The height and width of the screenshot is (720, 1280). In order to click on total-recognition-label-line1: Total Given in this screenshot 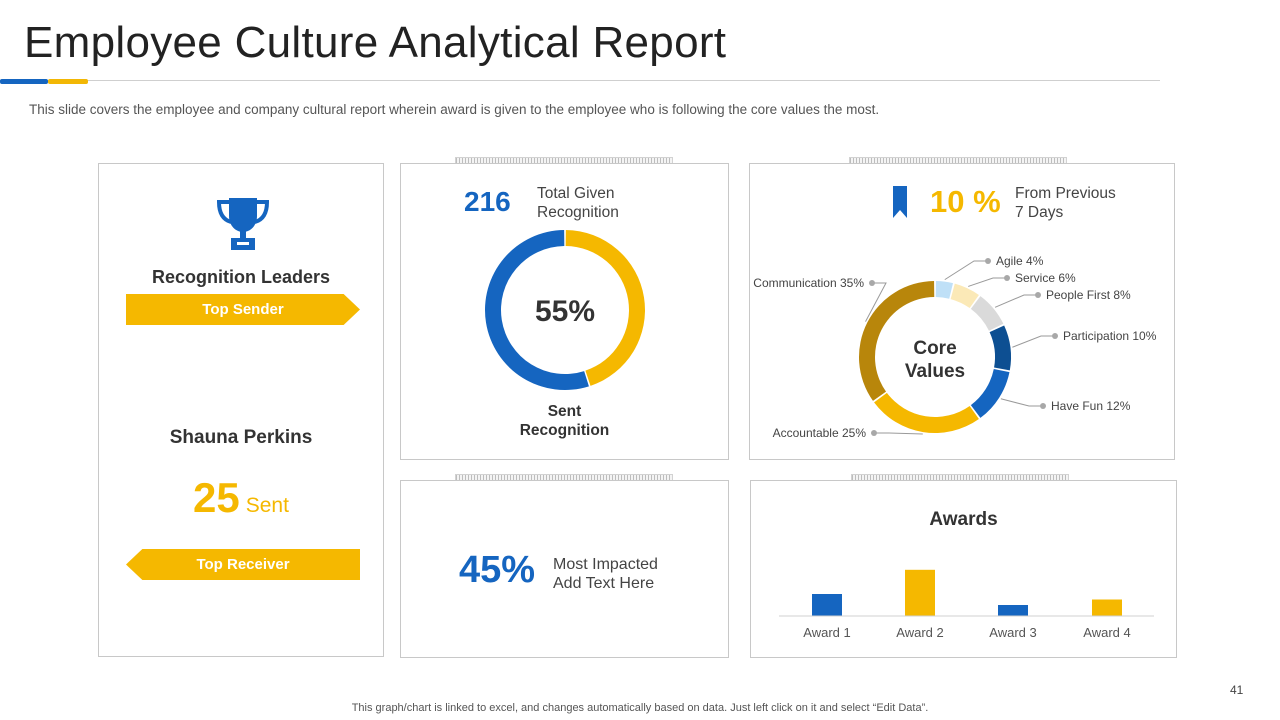, I will do `click(576, 193)`.